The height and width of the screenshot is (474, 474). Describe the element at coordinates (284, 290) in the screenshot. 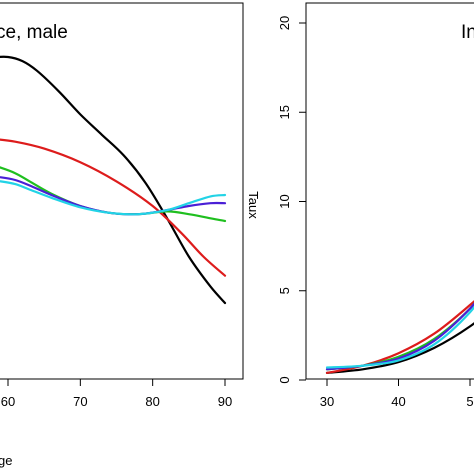

I see `y-tick-label: 5` at that location.